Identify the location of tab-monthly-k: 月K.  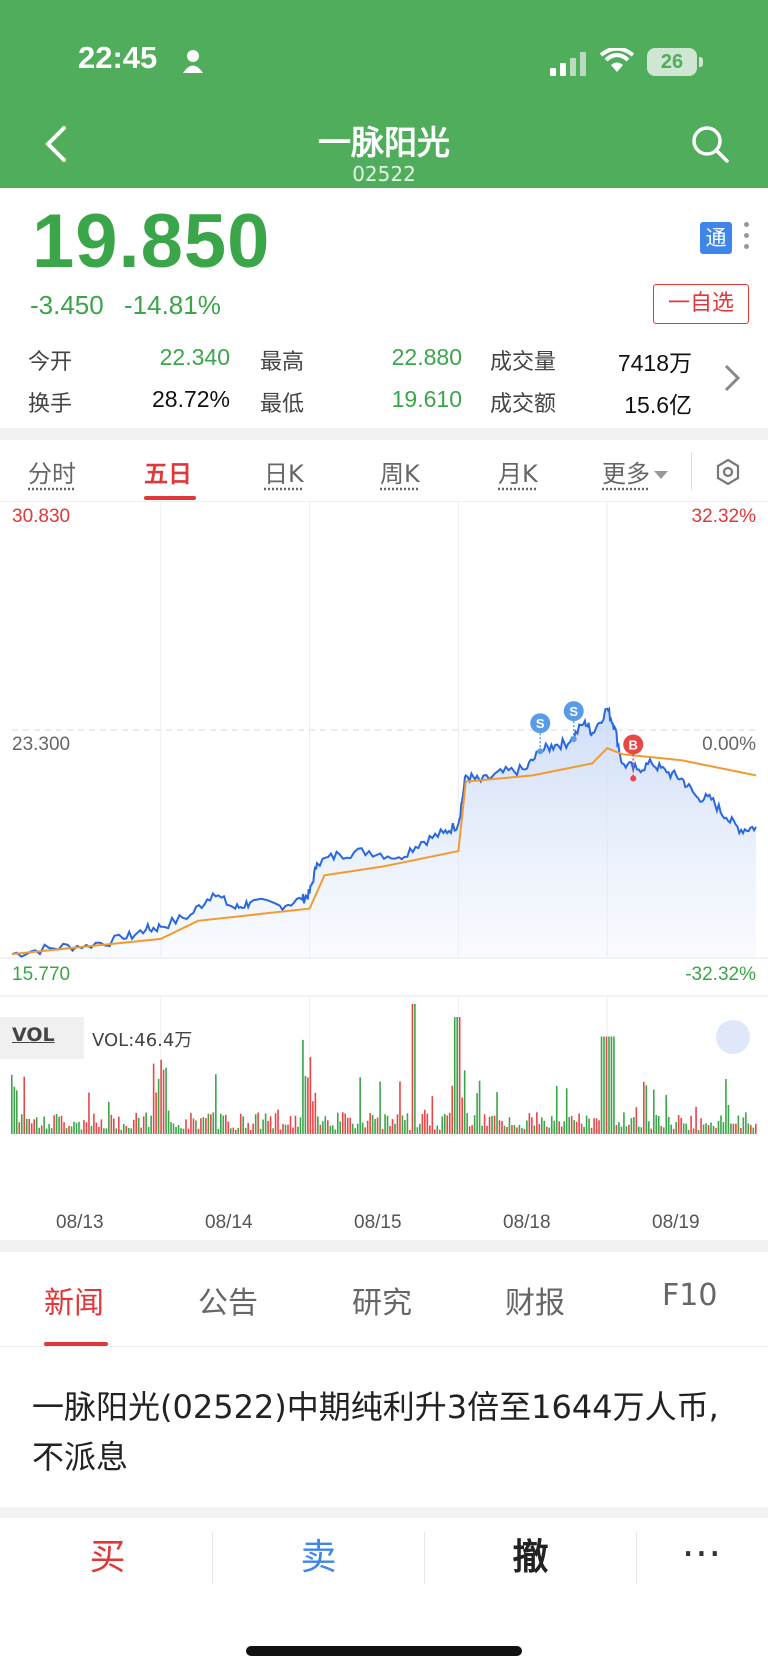
(518, 474).